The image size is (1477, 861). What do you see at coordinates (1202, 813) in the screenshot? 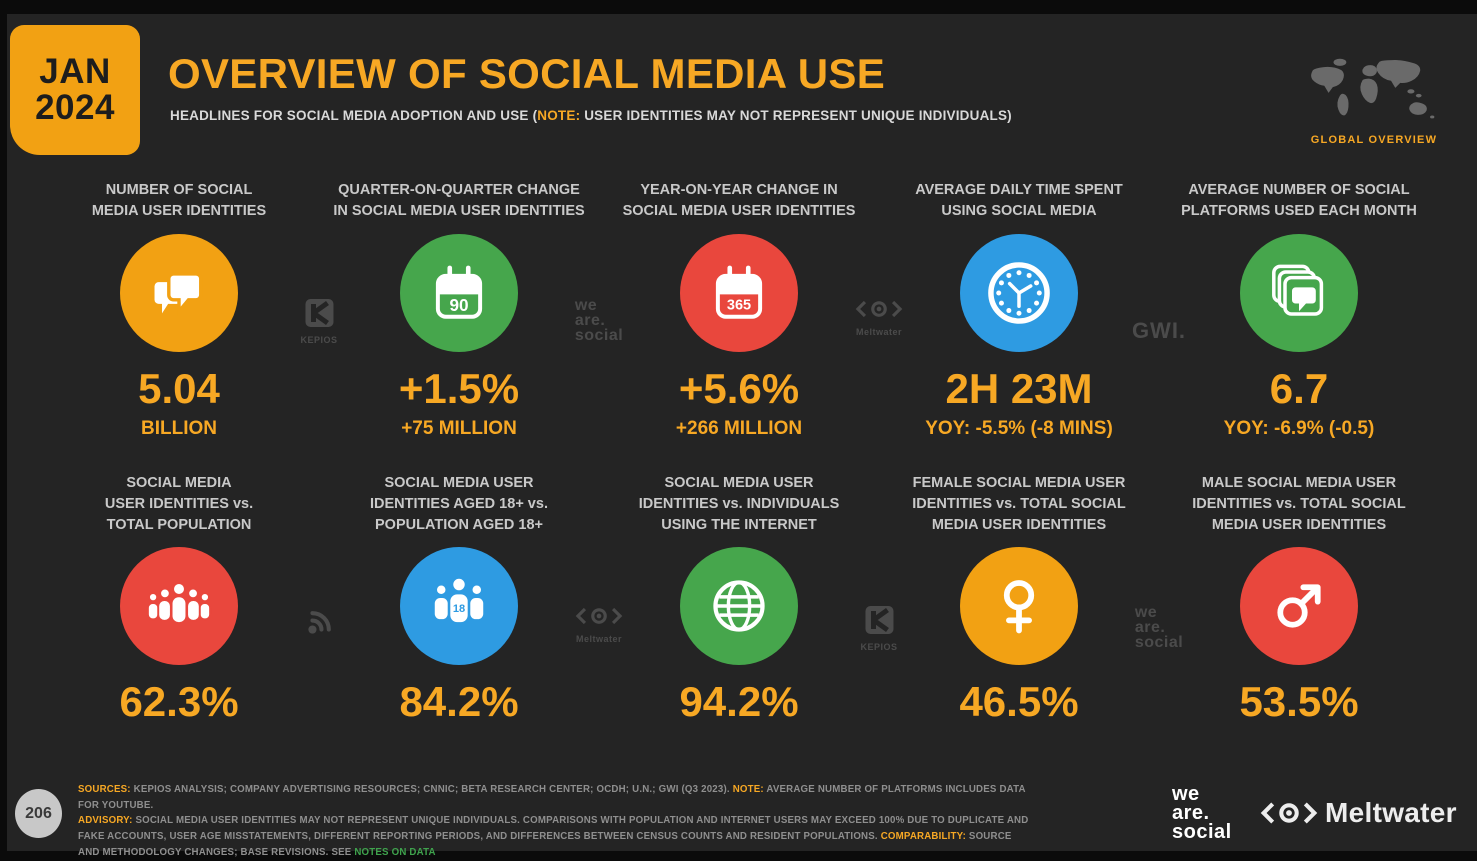
I see `we-are-social-logo: we are. social` at bounding box center [1202, 813].